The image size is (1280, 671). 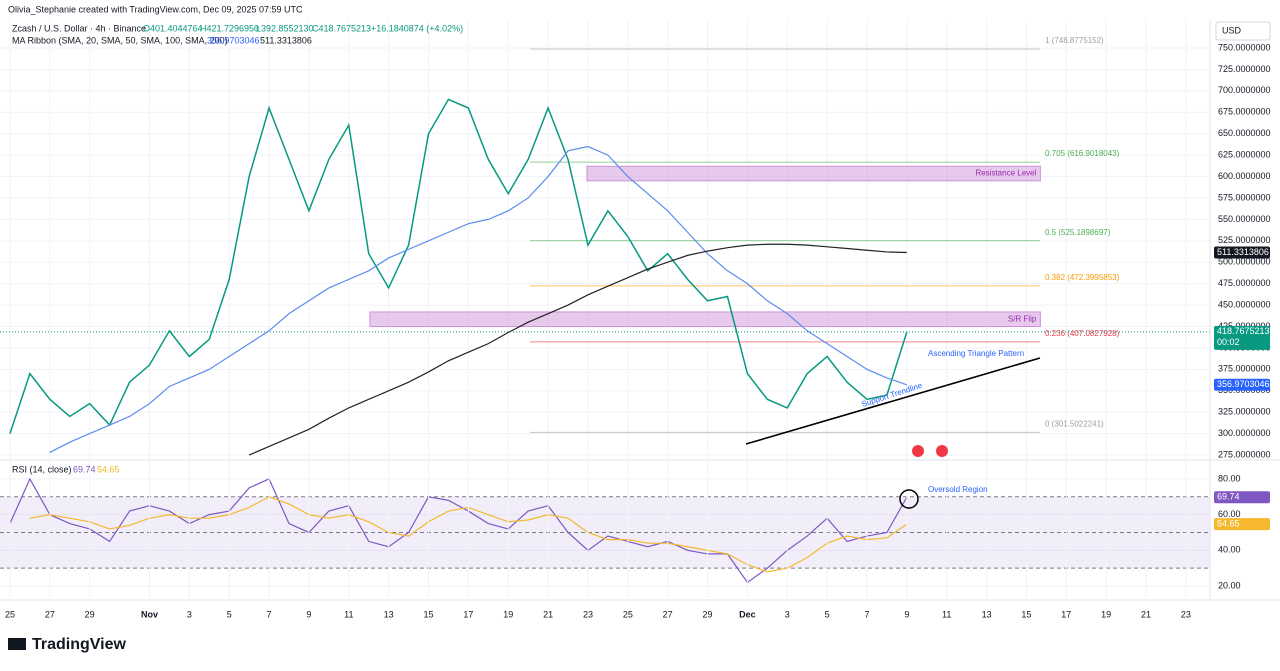 What do you see at coordinates (1026, 614) in the screenshot?
I see `x-tick-label: 15` at bounding box center [1026, 614].